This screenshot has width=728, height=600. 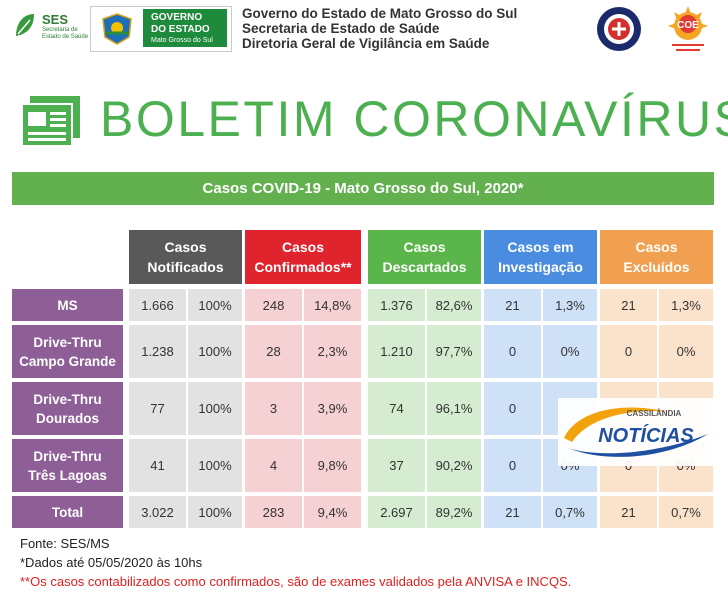 I want to click on health-surveillance-seal-icon, so click(x=619, y=29).